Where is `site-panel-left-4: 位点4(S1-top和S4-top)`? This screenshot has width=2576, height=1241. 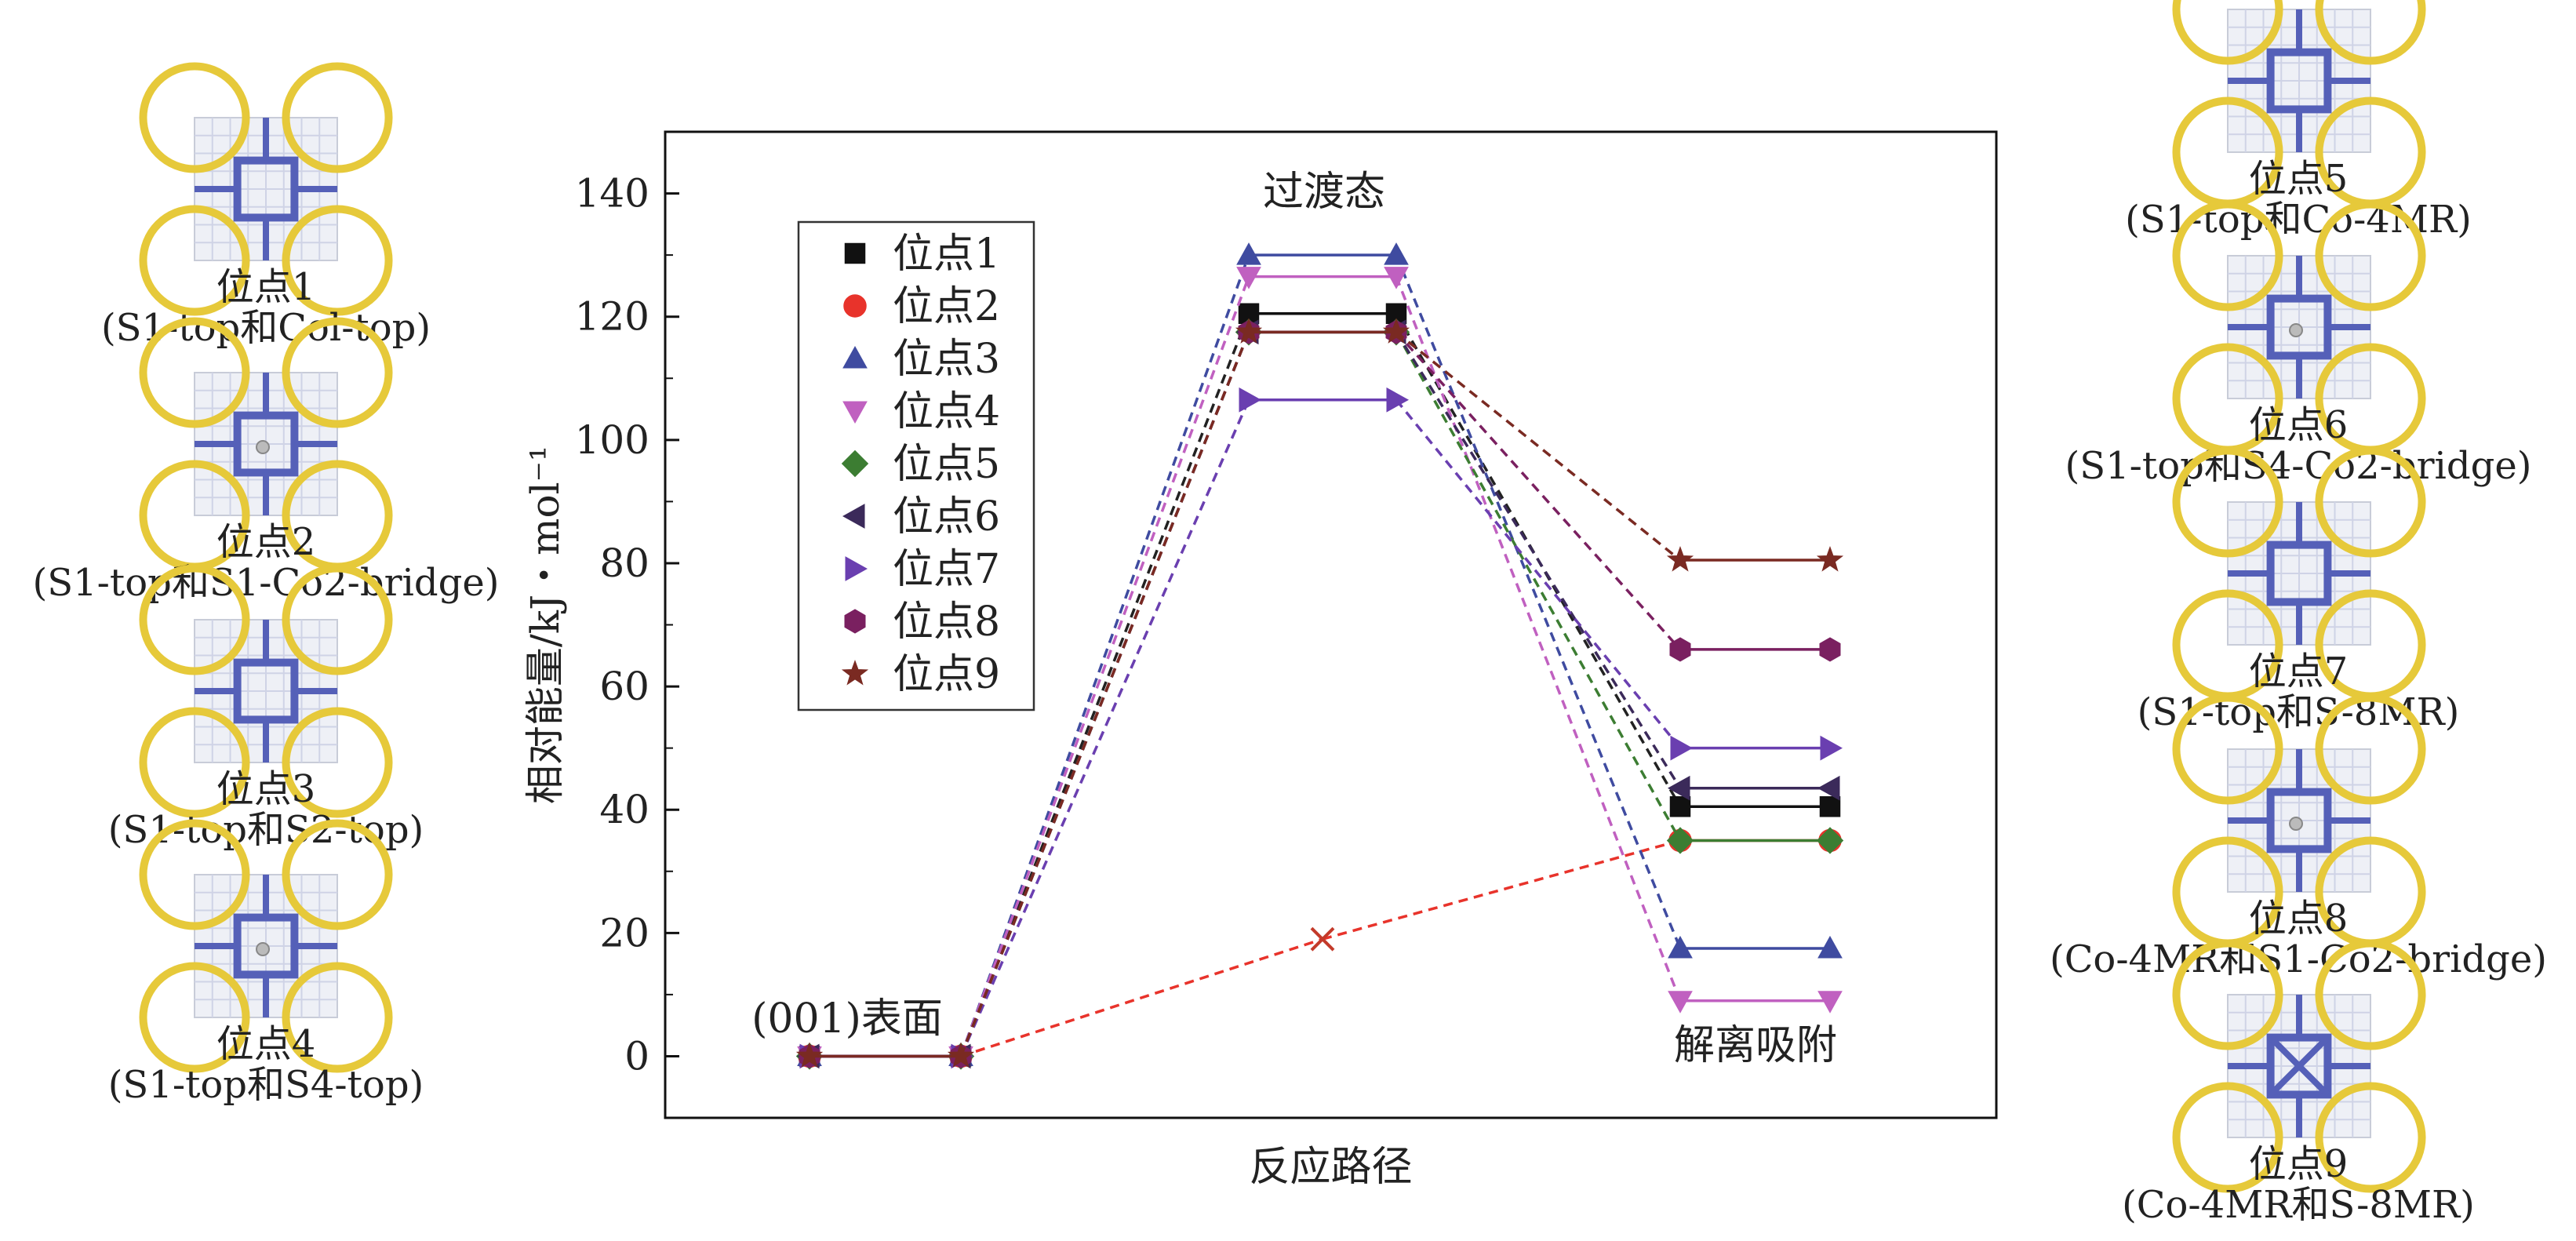
site-panel-left-4: 位点4(S1-top和S4-top) is located at coordinates (266, 963).